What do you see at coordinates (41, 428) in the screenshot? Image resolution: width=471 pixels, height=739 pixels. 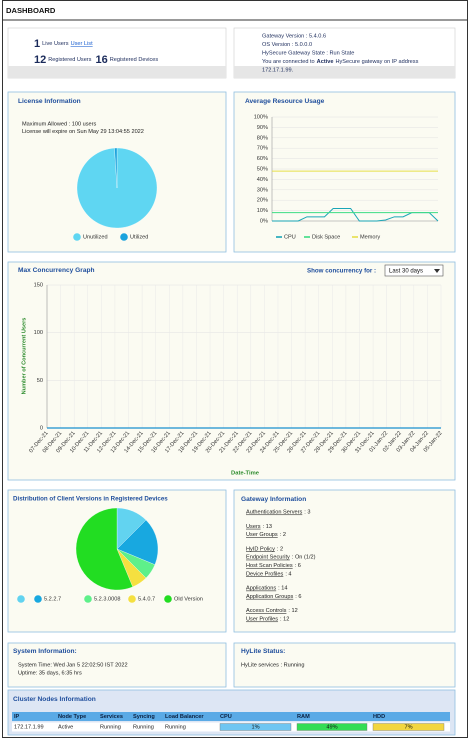 I see `y-tick-label: 0` at bounding box center [41, 428].